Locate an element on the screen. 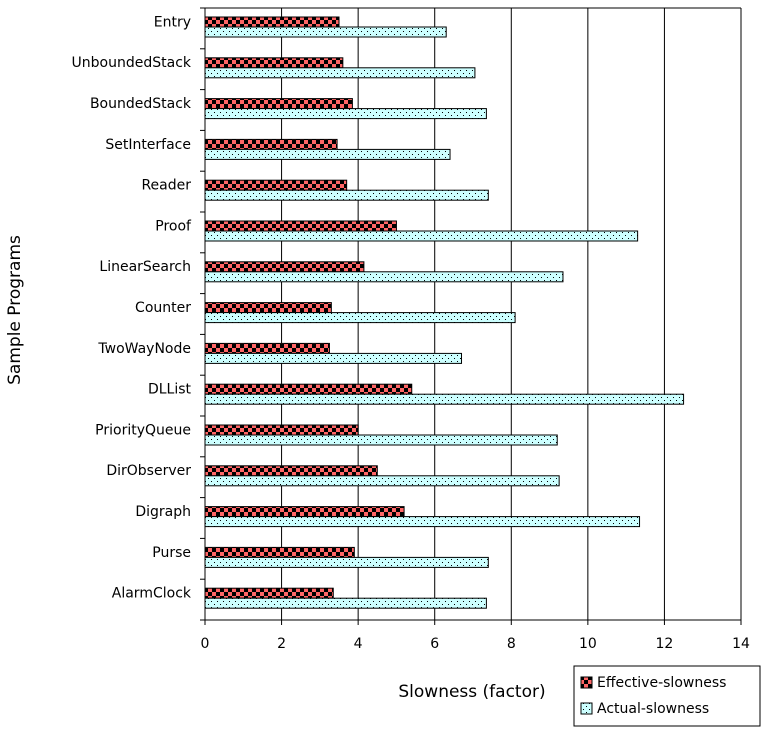  category-label: DirObserver is located at coordinates (148, 471).